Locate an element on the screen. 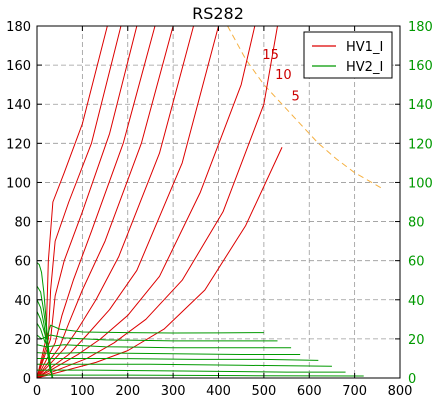  legend-label: HV1_I is located at coordinates (364, 47).